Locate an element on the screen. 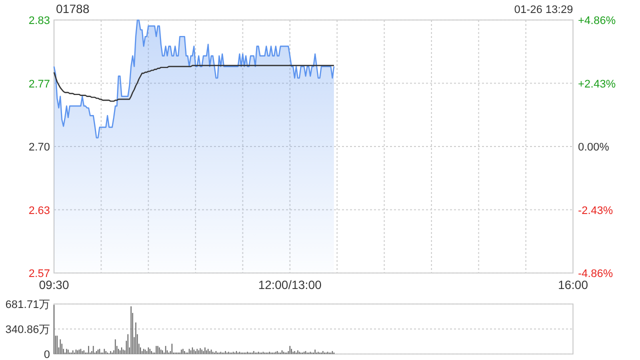 The image size is (640, 360). y-tick-label: 2.63 is located at coordinates (39, 210).